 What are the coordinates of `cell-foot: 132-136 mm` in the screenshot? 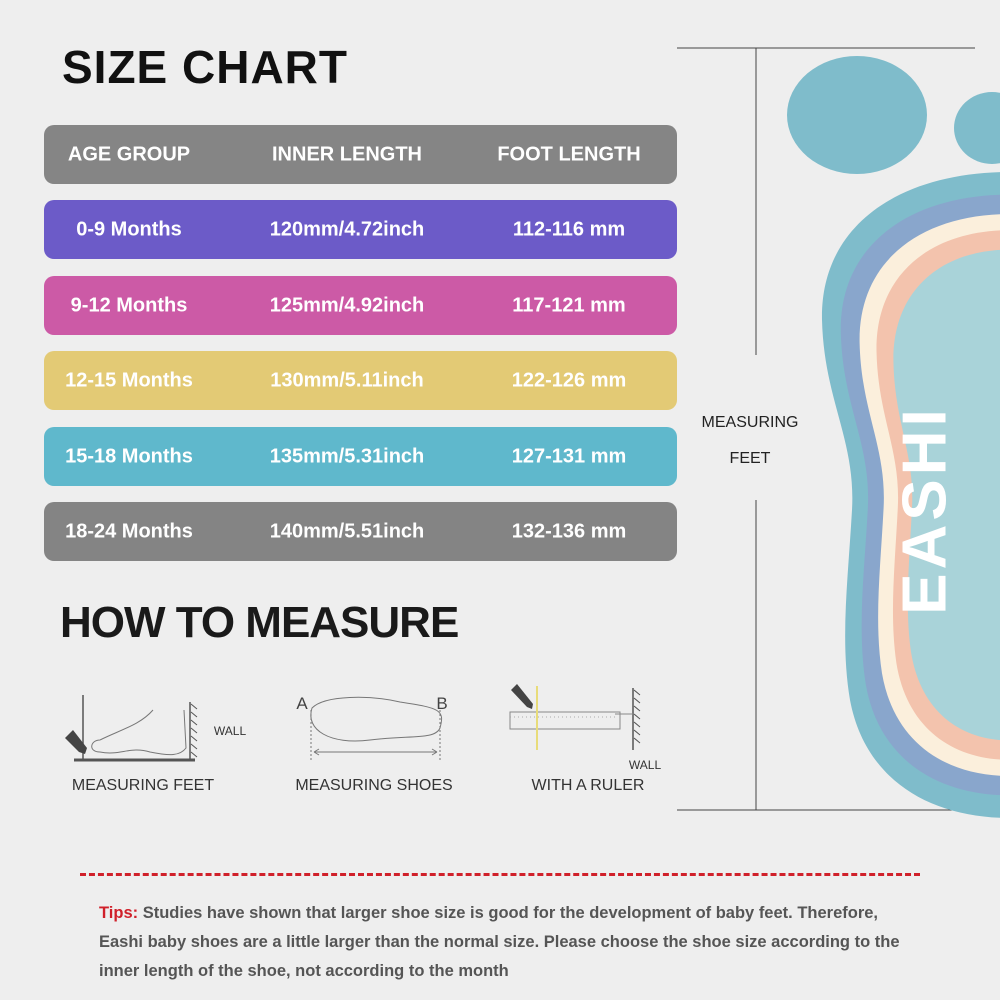 It's located at (569, 531).